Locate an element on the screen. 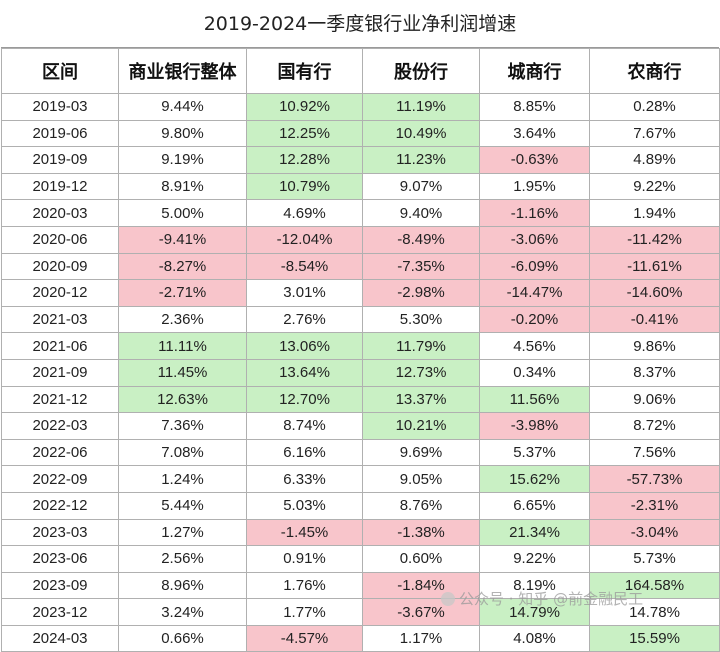 The height and width of the screenshot is (652, 720). period-cell: 2023-09 is located at coordinates (60, 585).